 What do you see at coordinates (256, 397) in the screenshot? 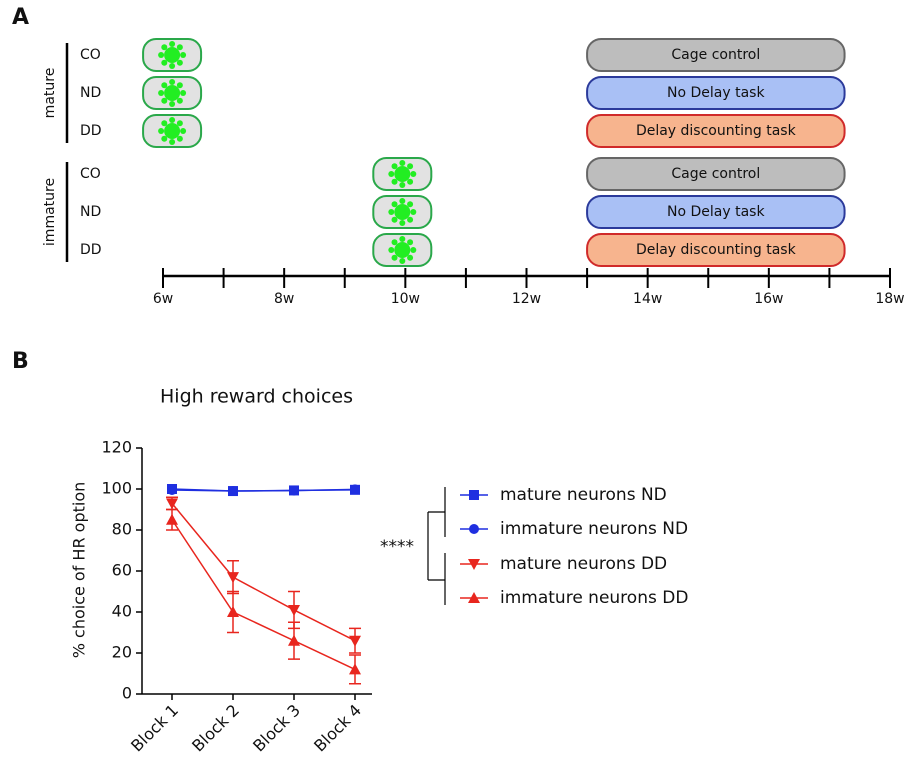
I see `chart-title: High reward choices` at bounding box center [256, 397].